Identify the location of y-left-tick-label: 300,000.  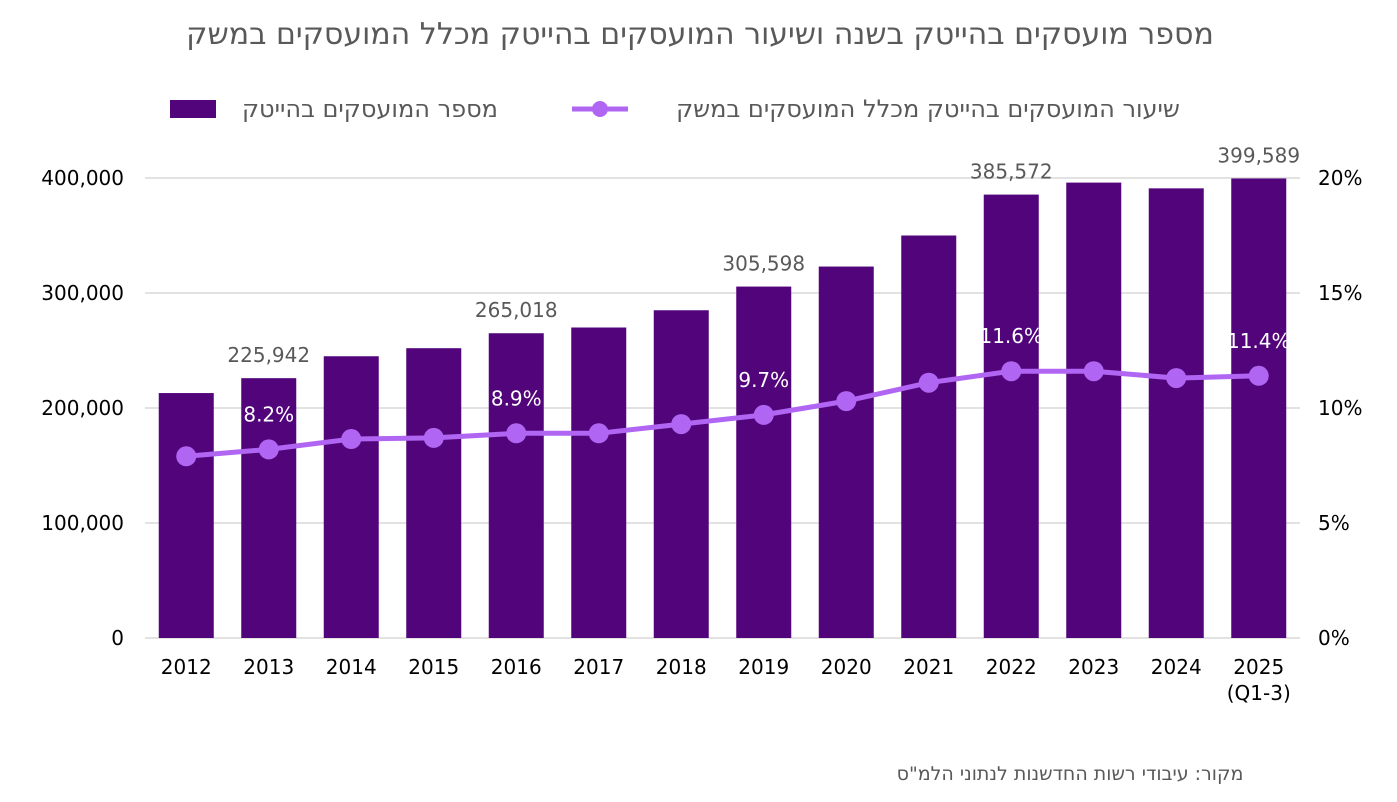
(82, 293).